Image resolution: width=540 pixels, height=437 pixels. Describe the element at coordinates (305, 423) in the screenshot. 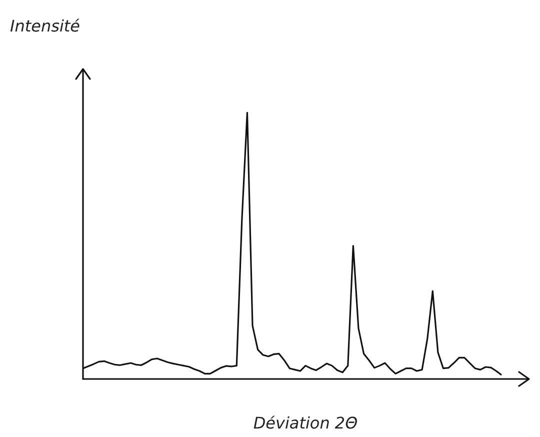

I see `x-axis-title: Déviation 2Θ` at that location.